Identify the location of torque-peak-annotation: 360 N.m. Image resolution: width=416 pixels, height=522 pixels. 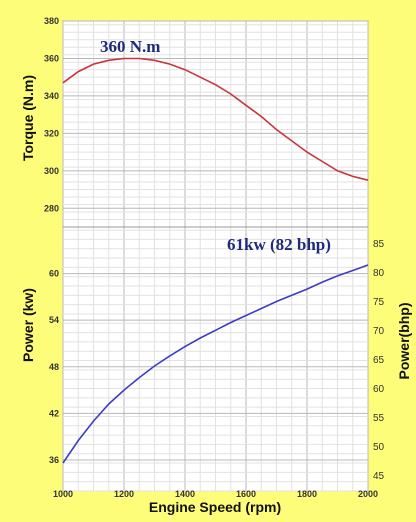
(130, 46).